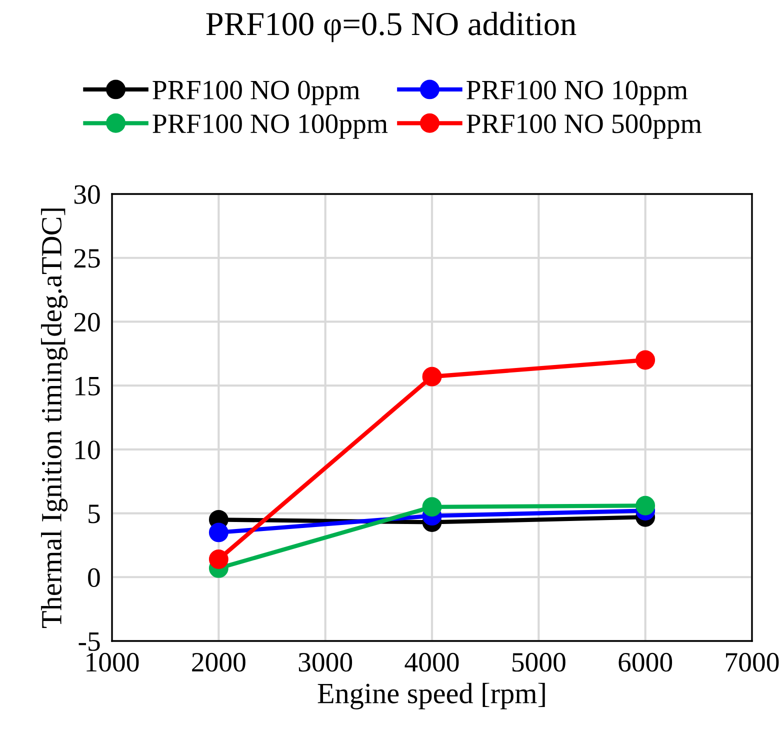 The height and width of the screenshot is (747, 782). What do you see at coordinates (87, 322) in the screenshot?
I see `y-tick-label: 20` at bounding box center [87, 322].